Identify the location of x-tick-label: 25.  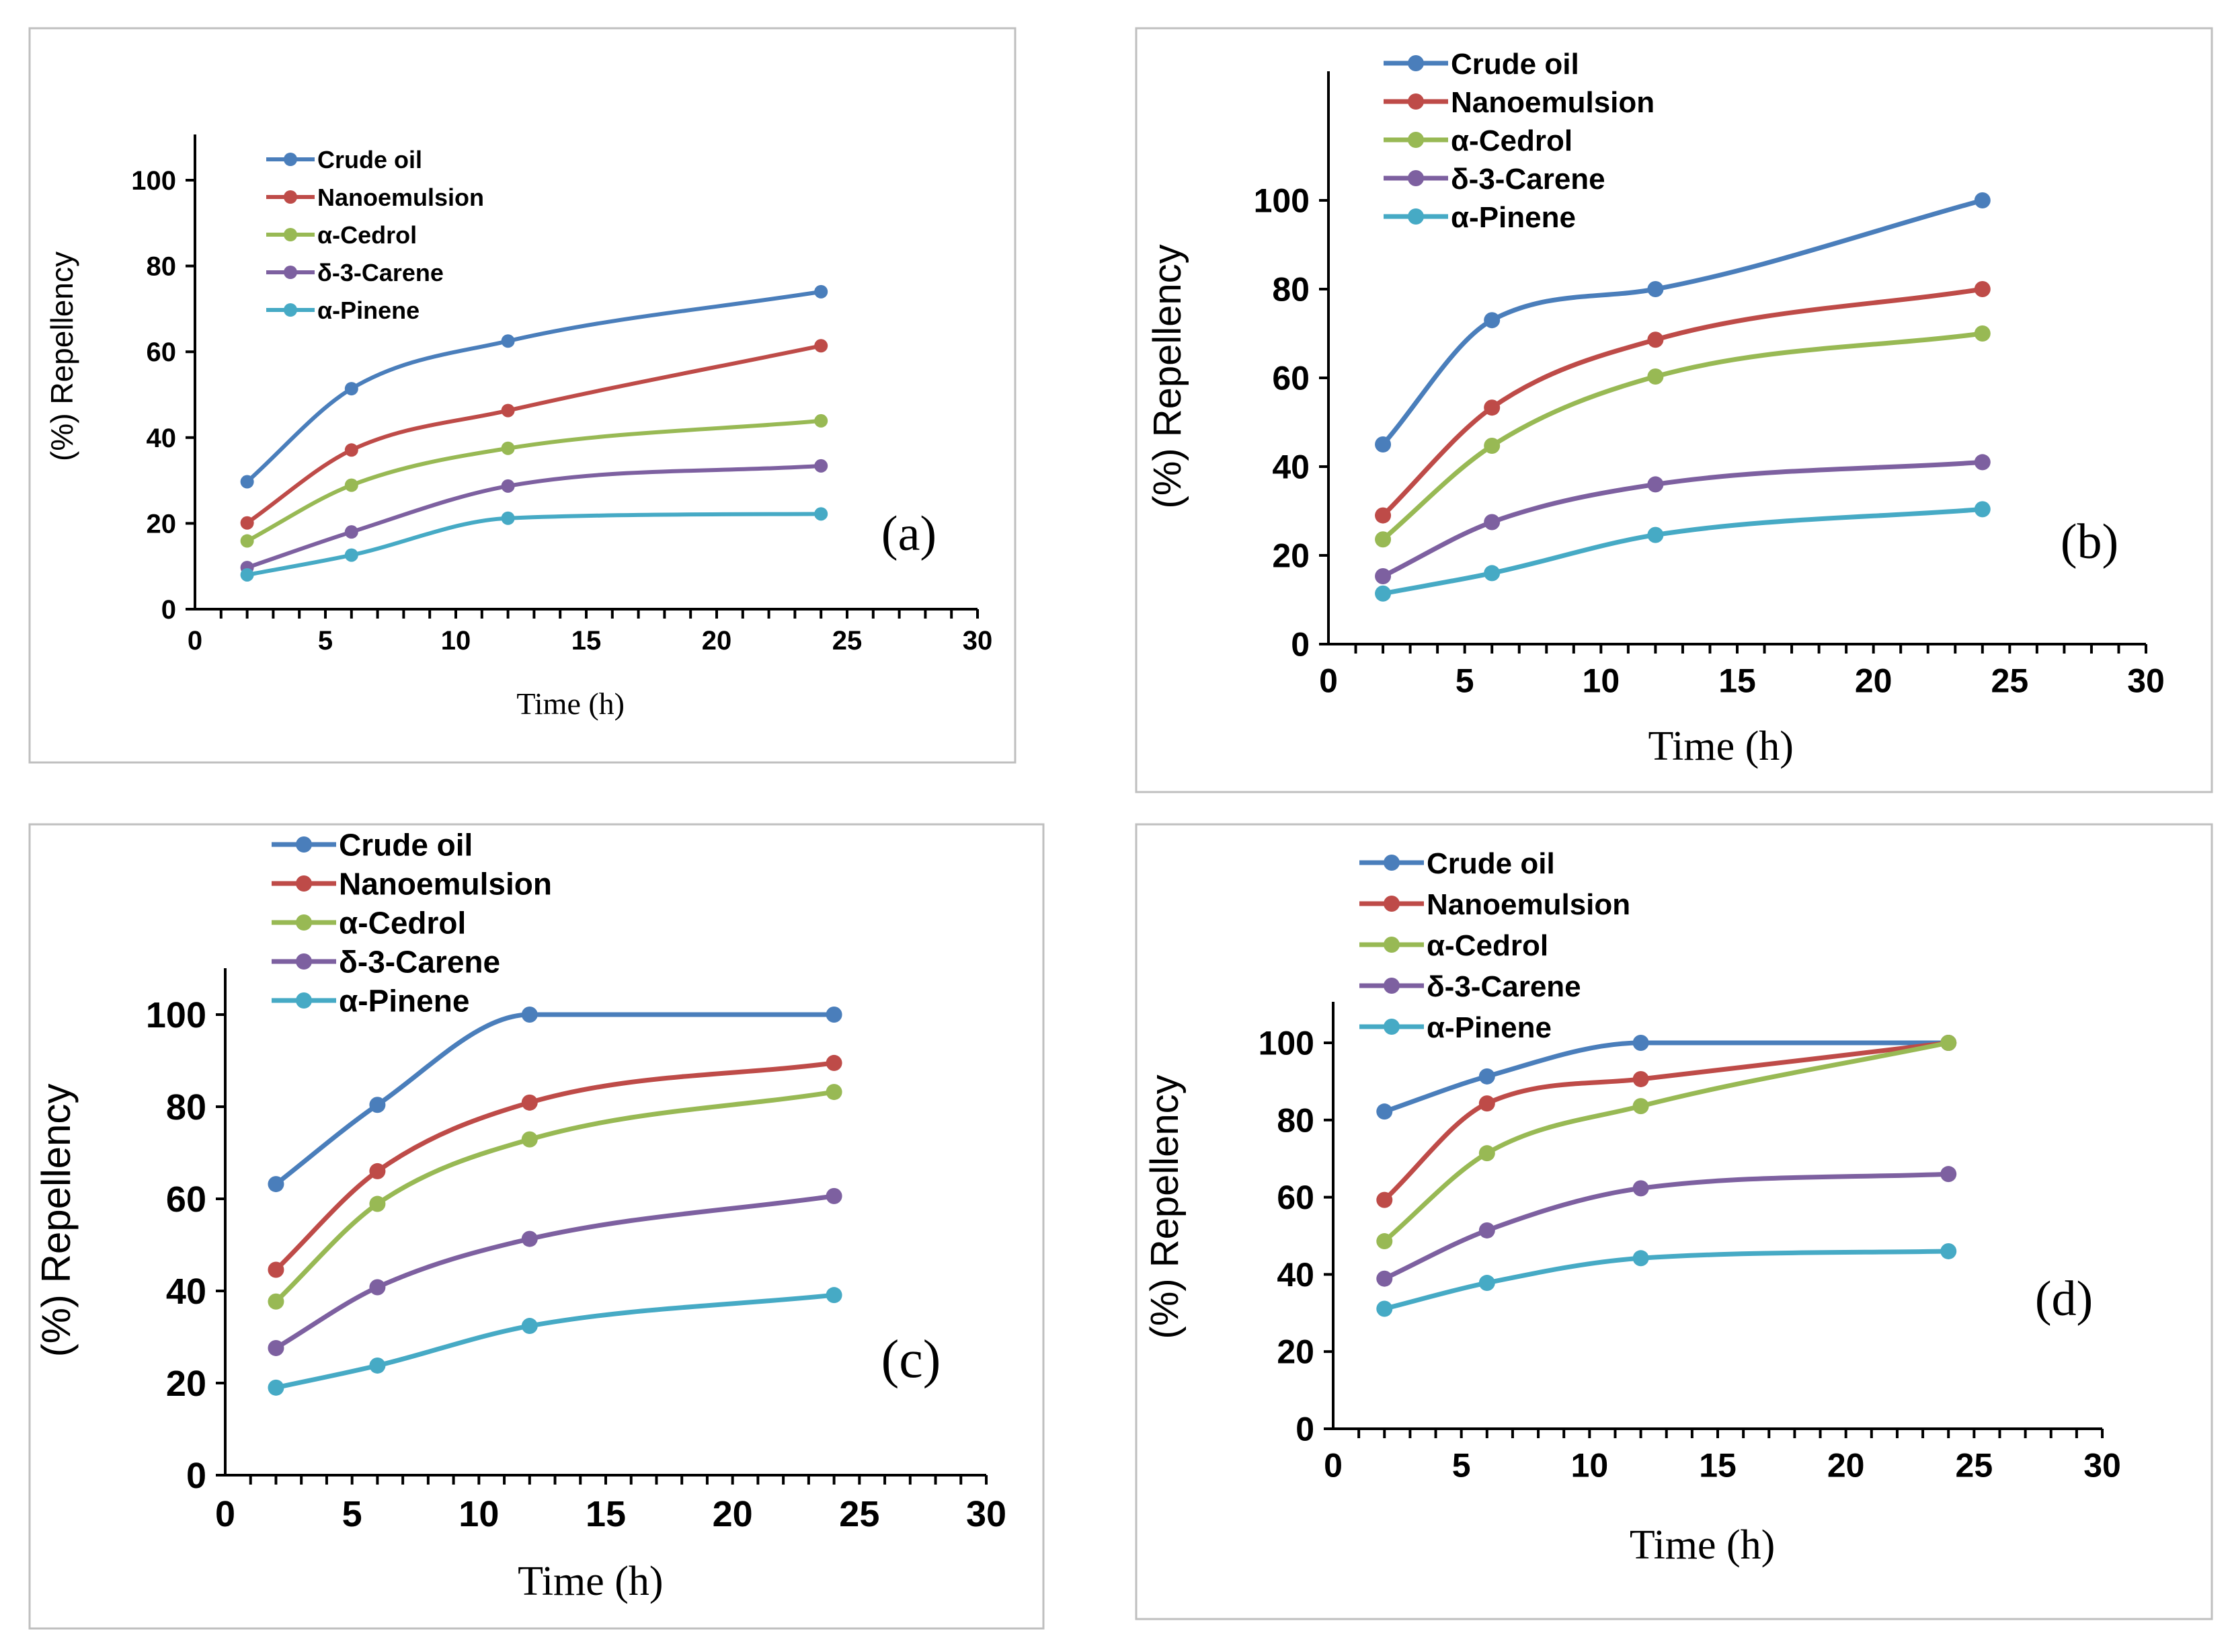
(859, 1514).